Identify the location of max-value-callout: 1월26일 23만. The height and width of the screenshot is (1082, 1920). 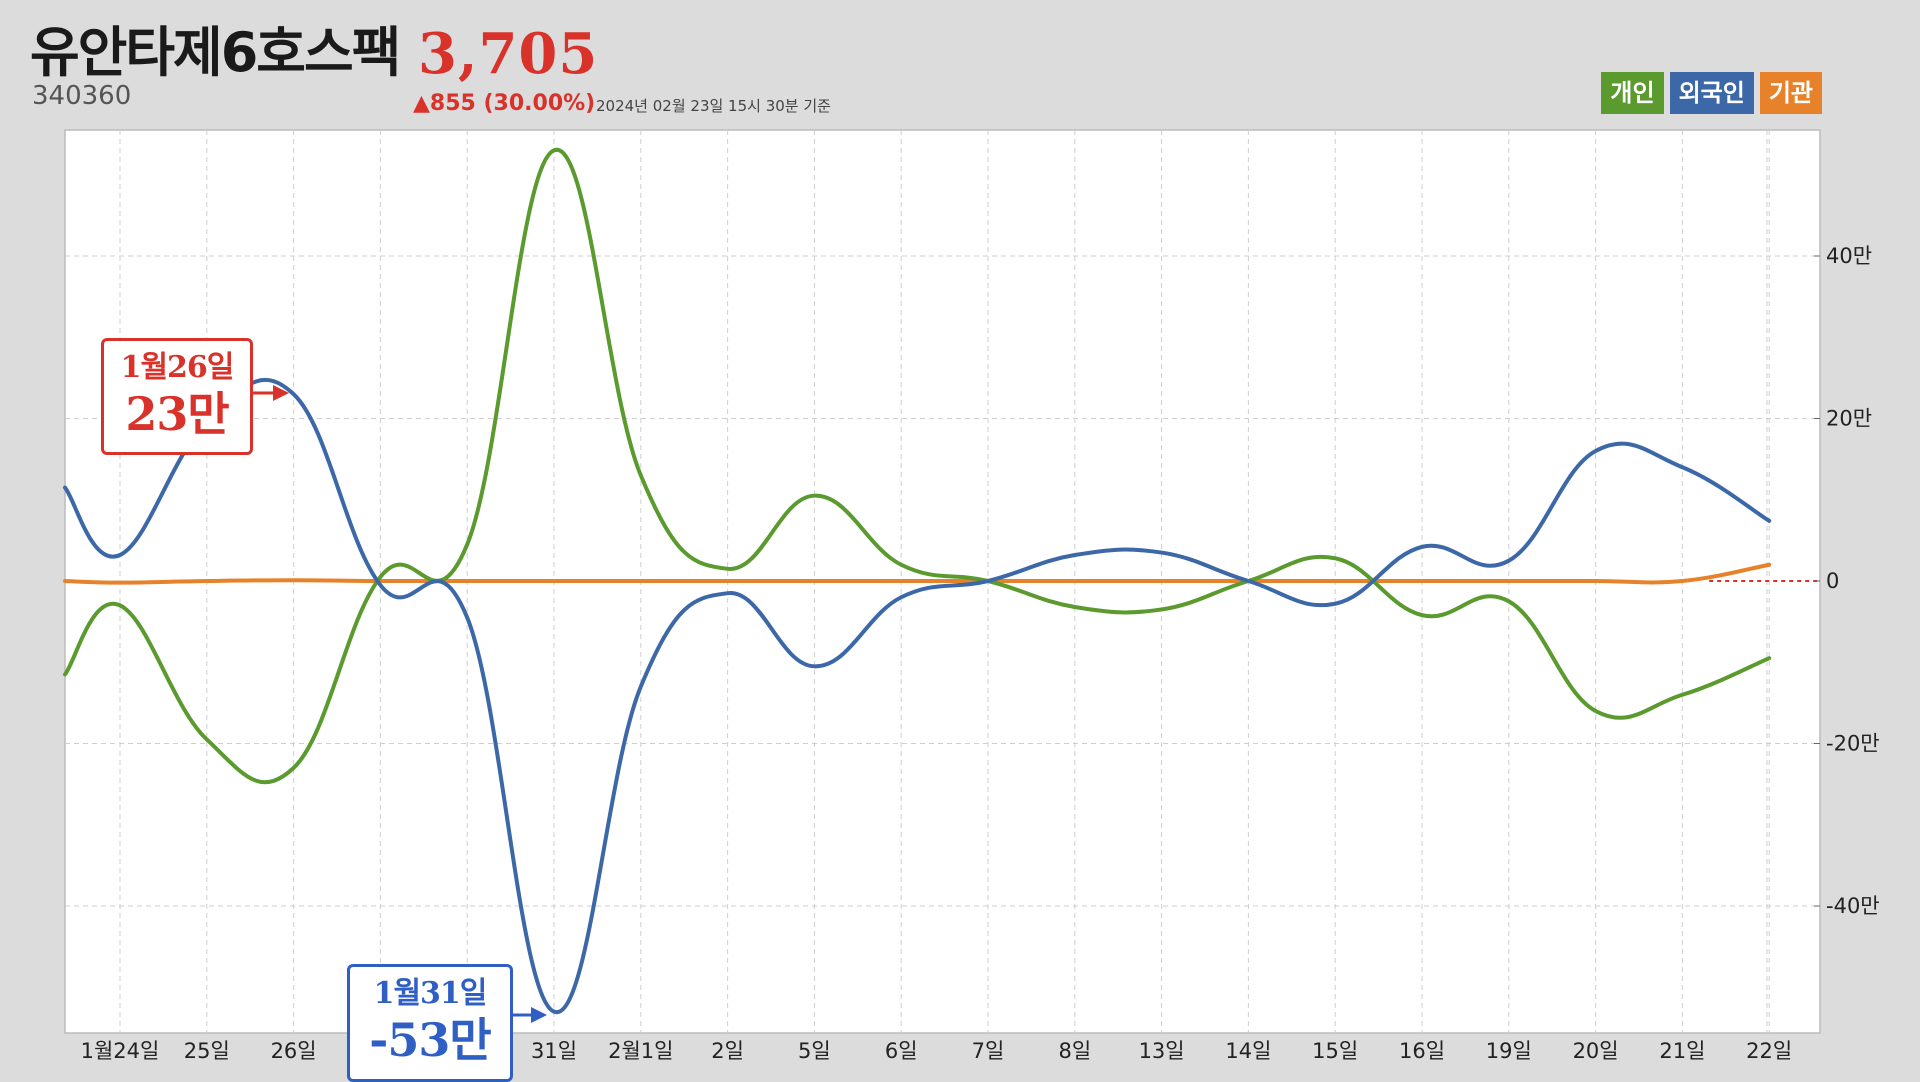
(177, 396).